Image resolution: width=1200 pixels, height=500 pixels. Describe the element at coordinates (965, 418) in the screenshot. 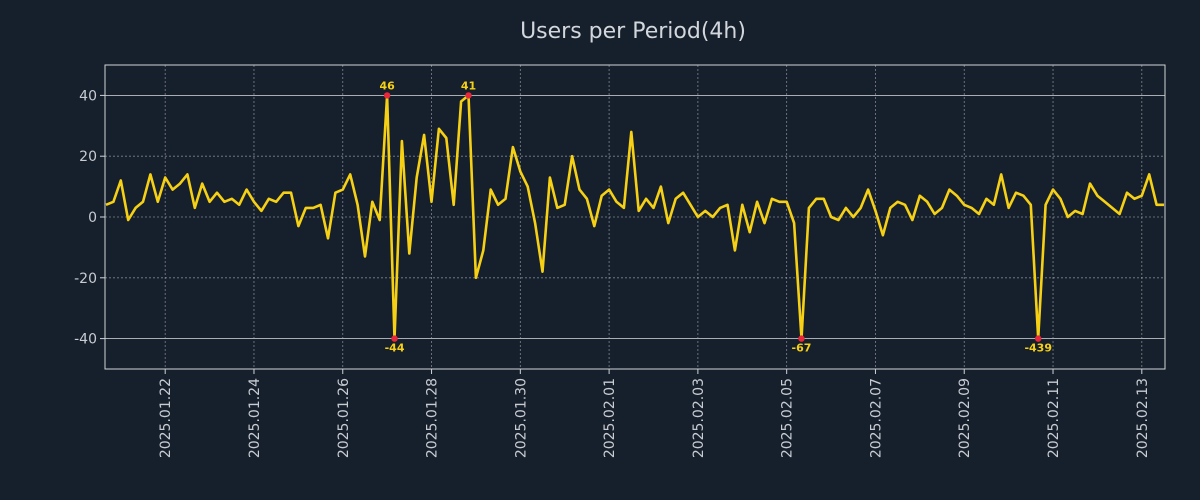

I see `x-tick-label: 2025.02.09` at that location.